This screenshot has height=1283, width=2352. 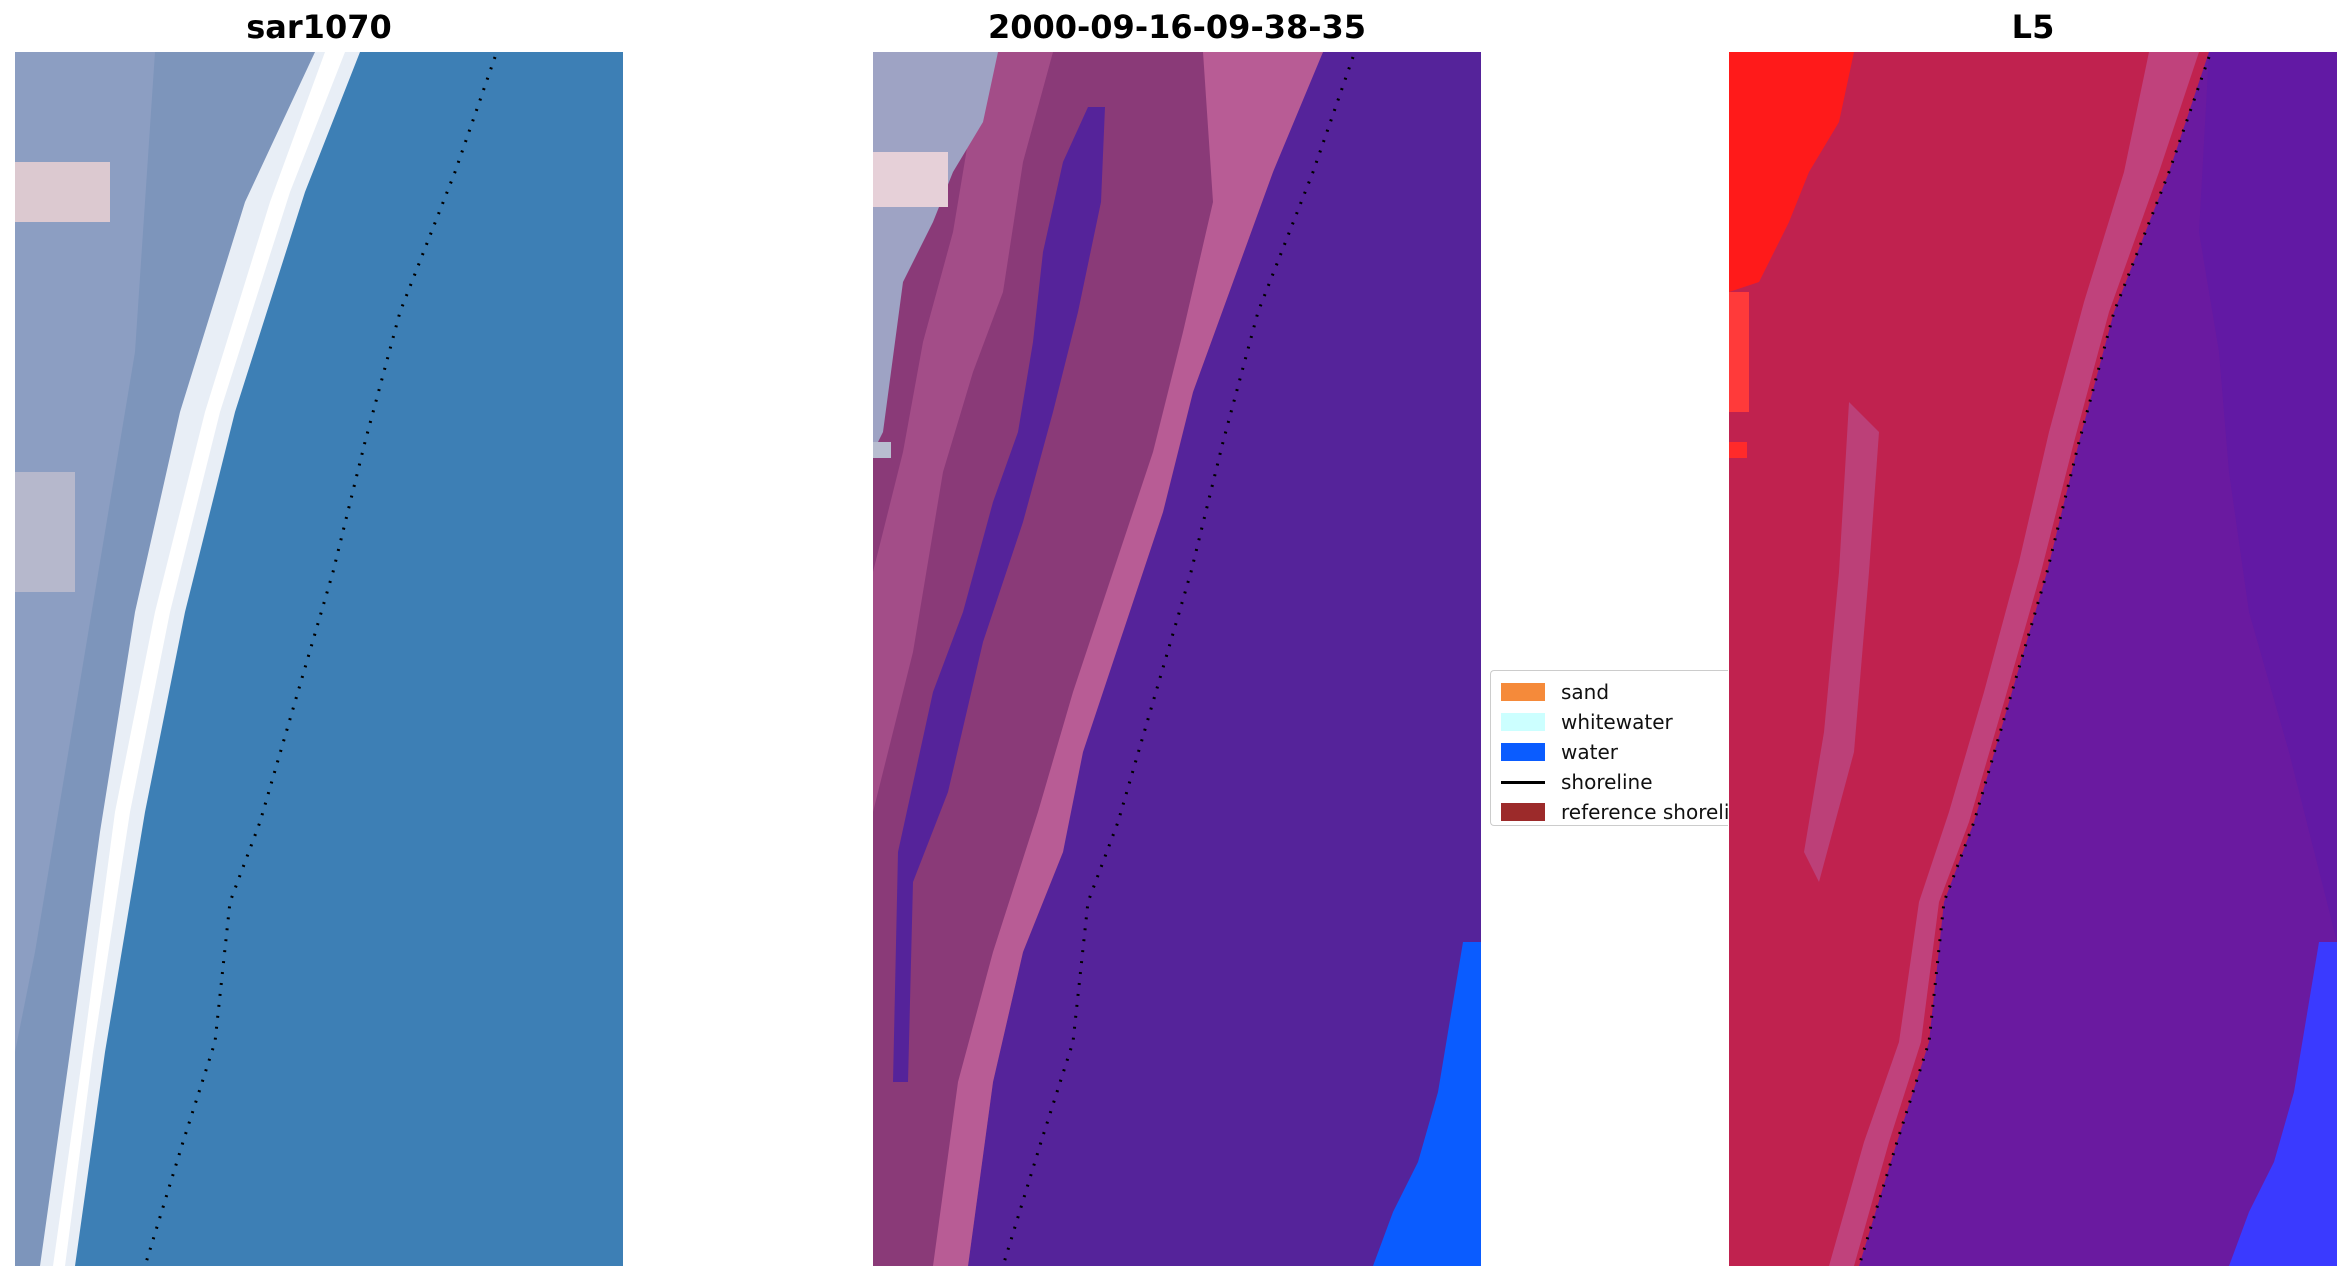 I want to click on legend-item-shoreline: shoreline, so click(x=1577, y=782).